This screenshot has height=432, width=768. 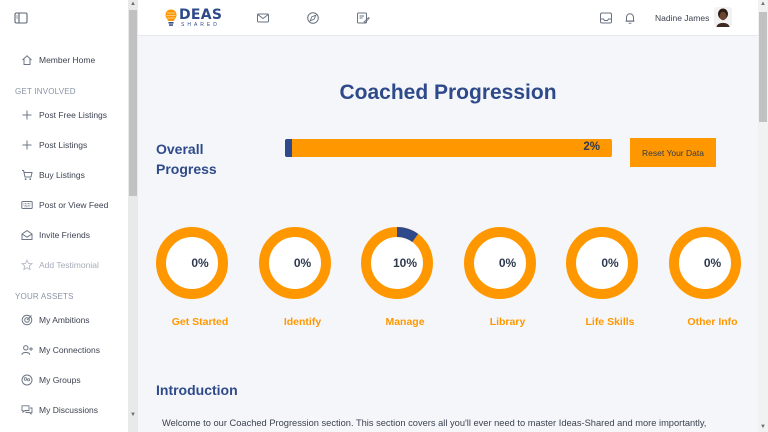 What do you see at coordinates (448, 18) in the screenshot?
I see `top-bar: DEAS SHARED Nadine James` at bounding box center [448, 18].